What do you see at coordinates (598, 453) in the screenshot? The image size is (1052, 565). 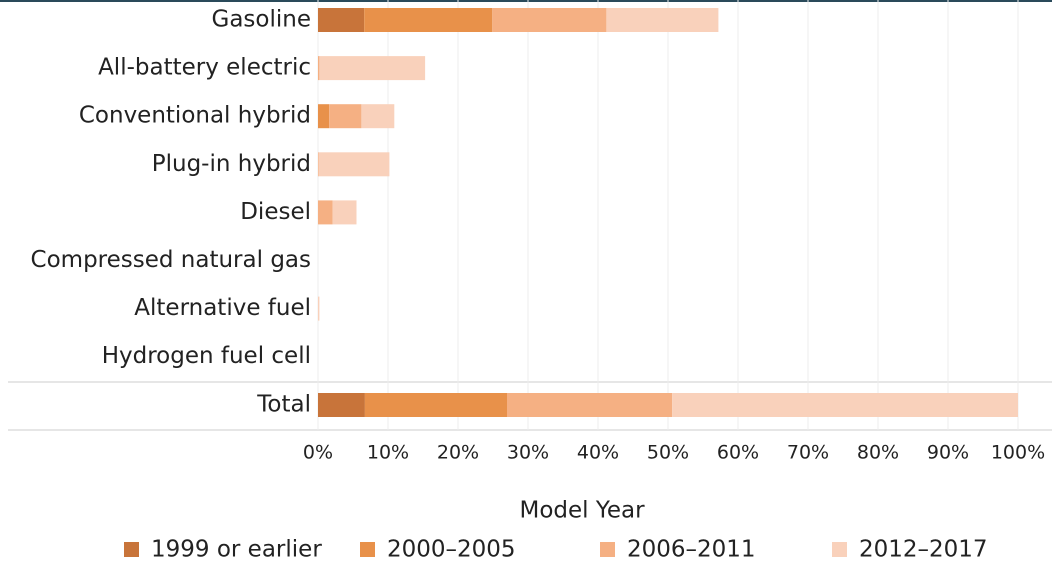 I see `x-tick-label: 40%` at bounding box center [598, 453].